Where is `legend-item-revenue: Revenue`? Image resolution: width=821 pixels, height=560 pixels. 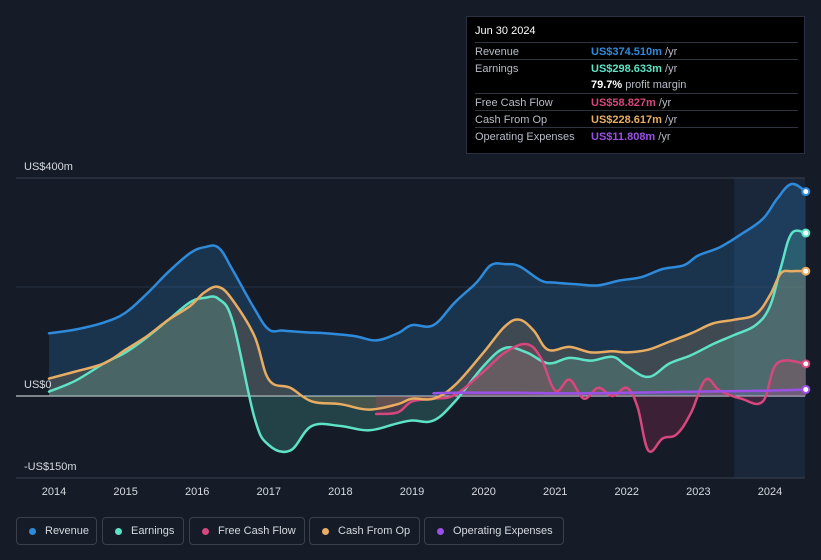
legend-item-revenue: Revenue is located at coordinates (56, 531).